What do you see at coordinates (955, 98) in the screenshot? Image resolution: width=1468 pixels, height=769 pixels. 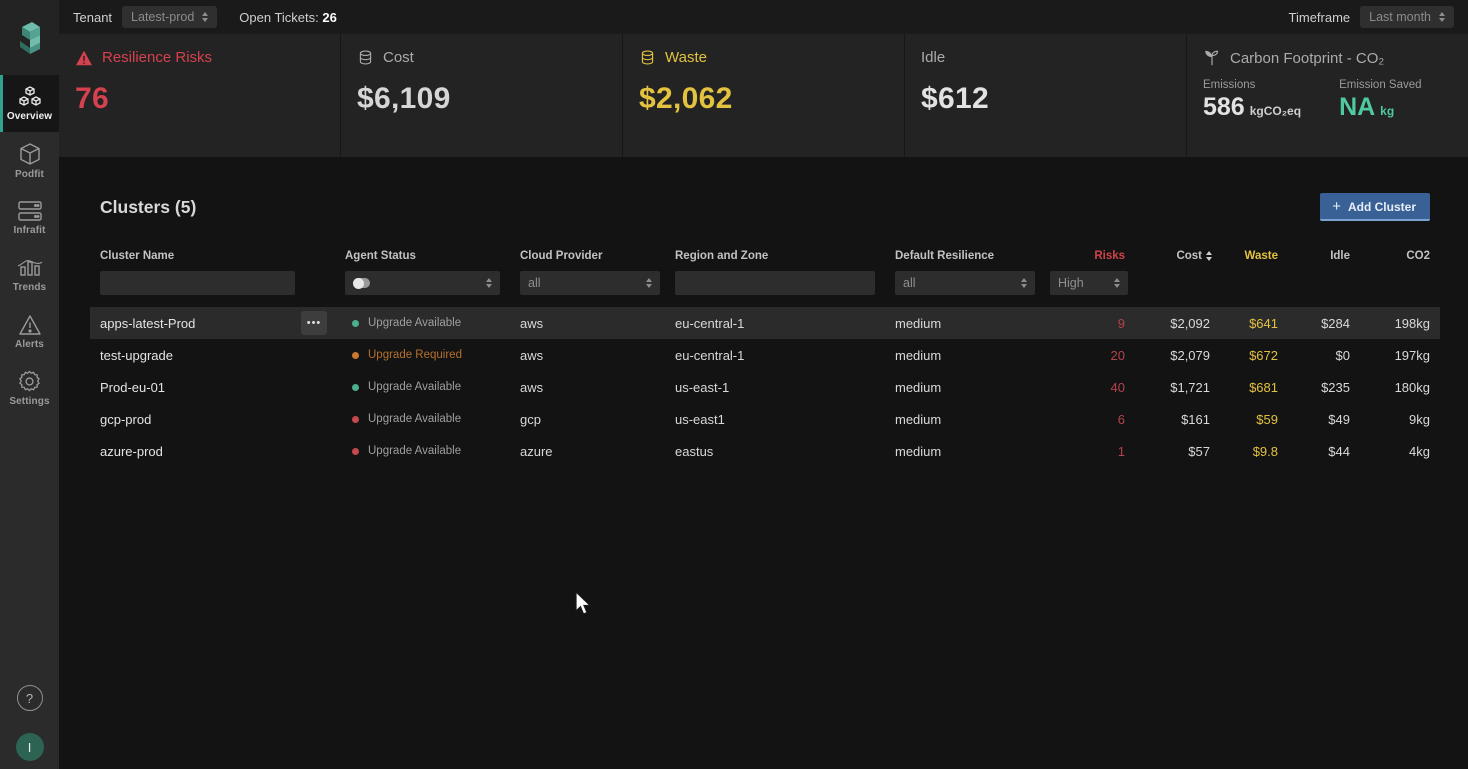 I see `card-value: $612` at bounding box center [955, 98].